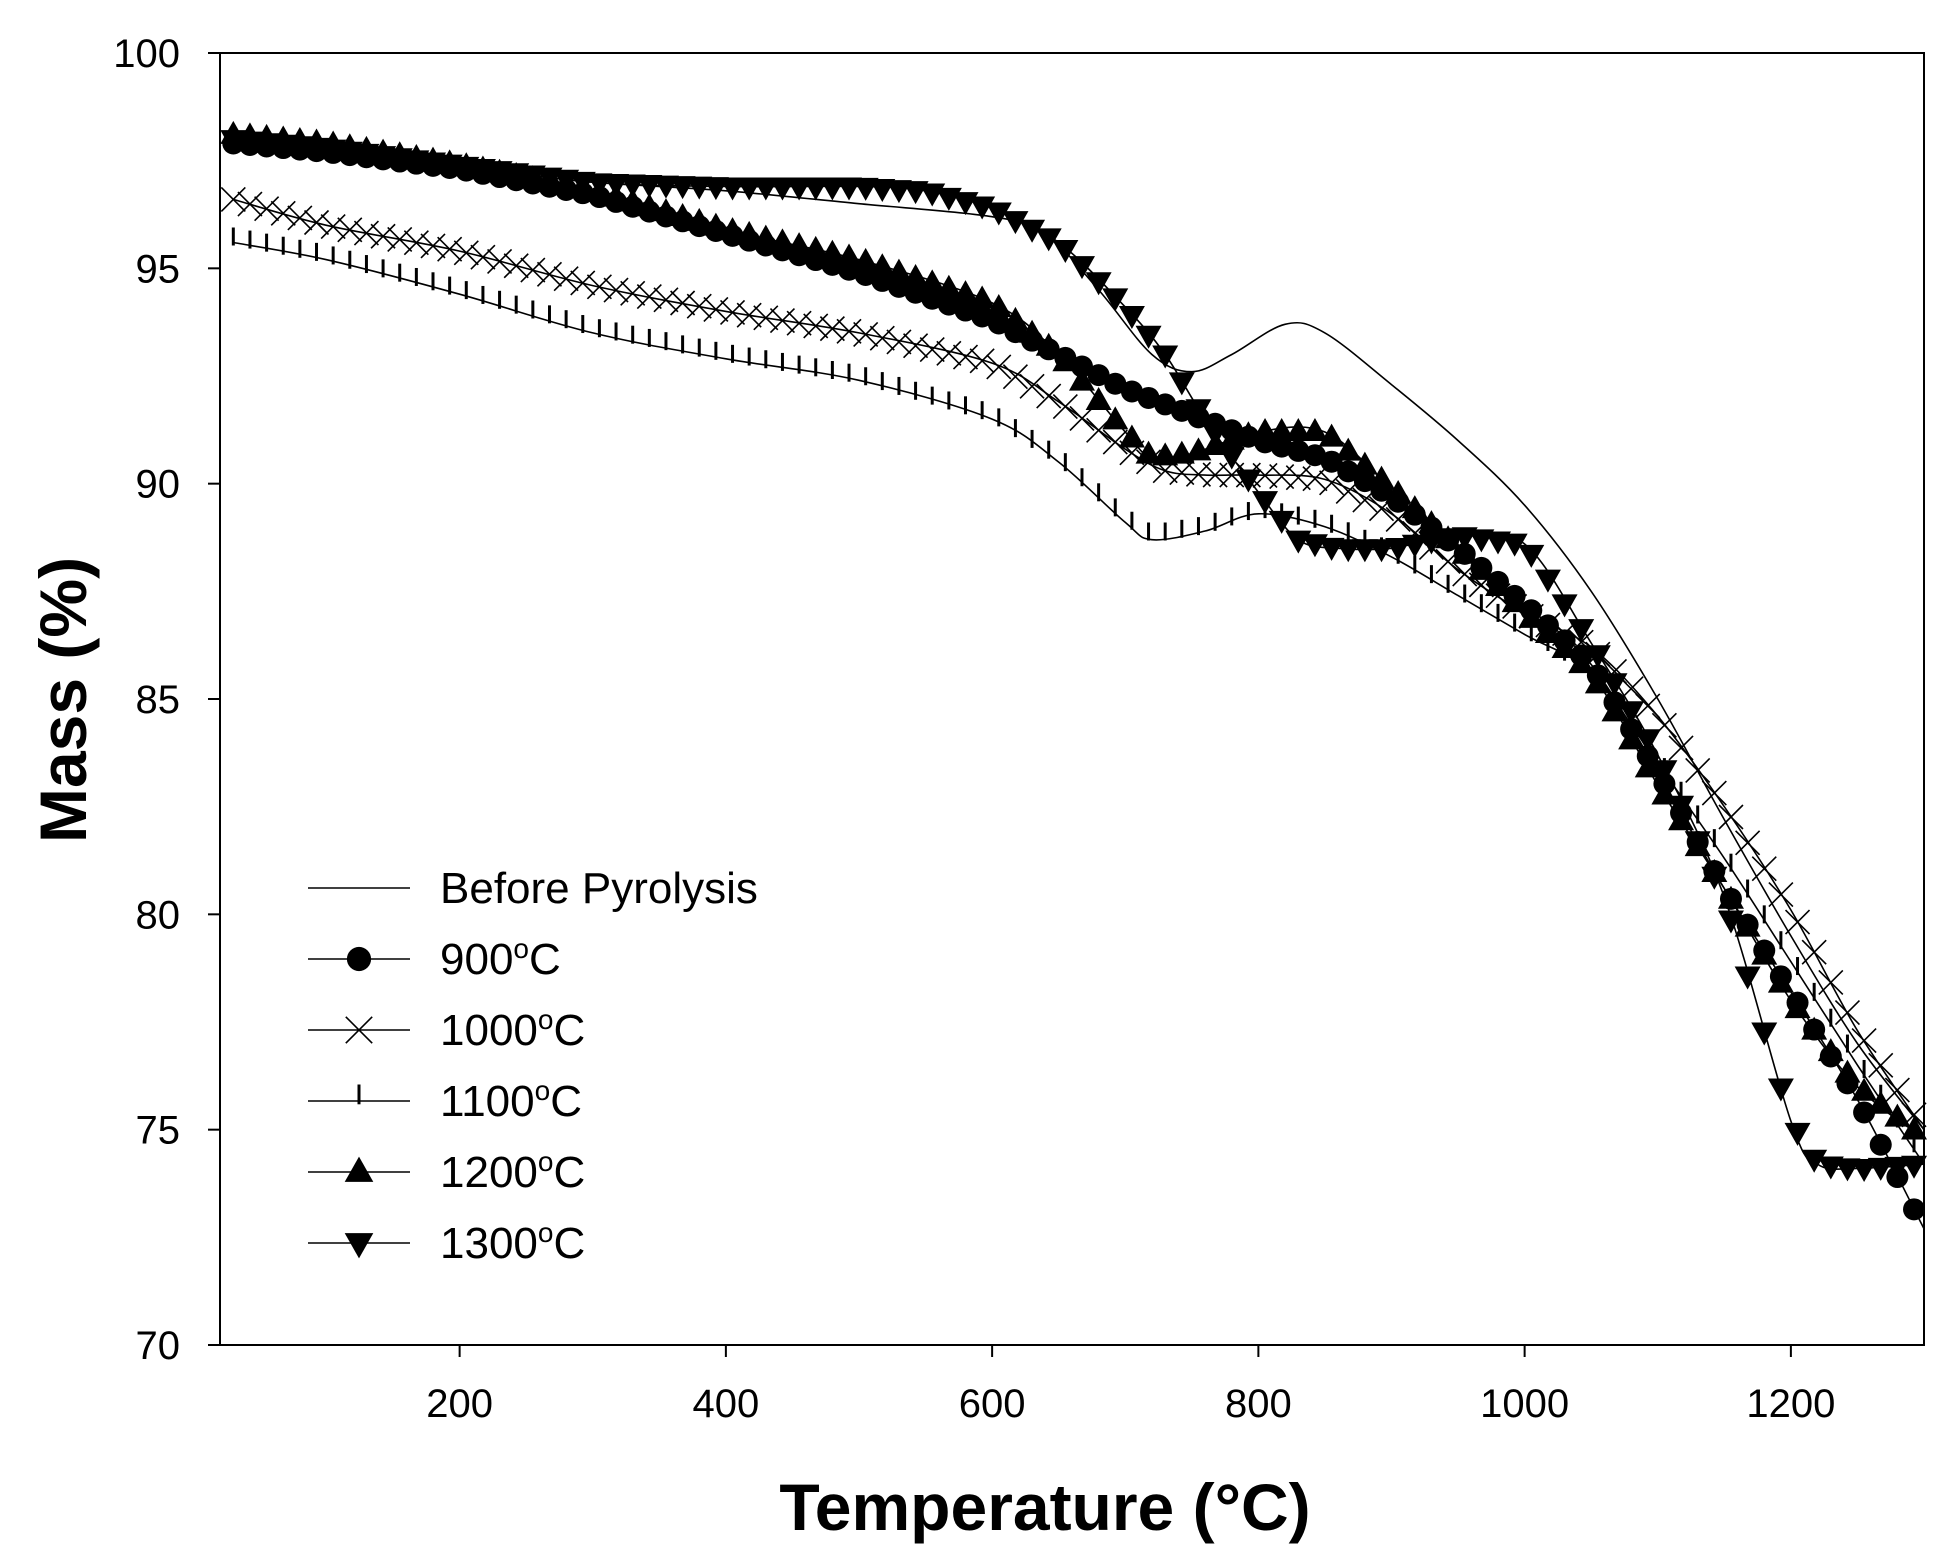 The width and height of the screenshot is (1944, 1560). What do you see at coordinates (359, 1246) in the screenshot?
I see `triangle-down-marker` at bounding box center [359, 1246].